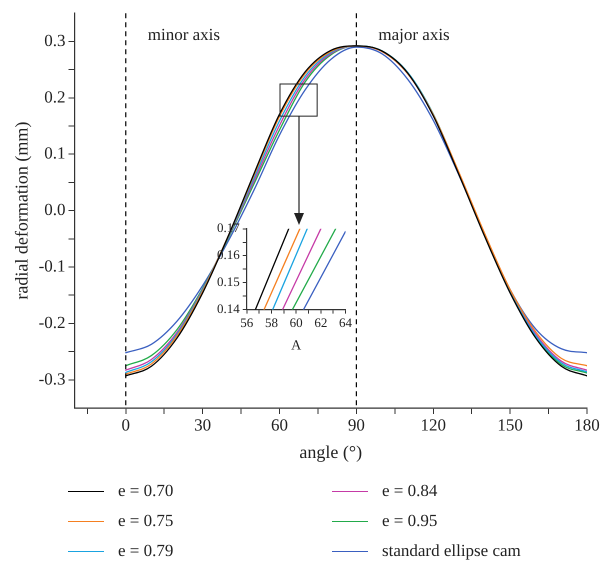 This screenshot has width=608, height=578. What do you see at coordinates (247, 322) in the screenshot?
I see `x-tick-label: 56` at bounding box center [247, 322].